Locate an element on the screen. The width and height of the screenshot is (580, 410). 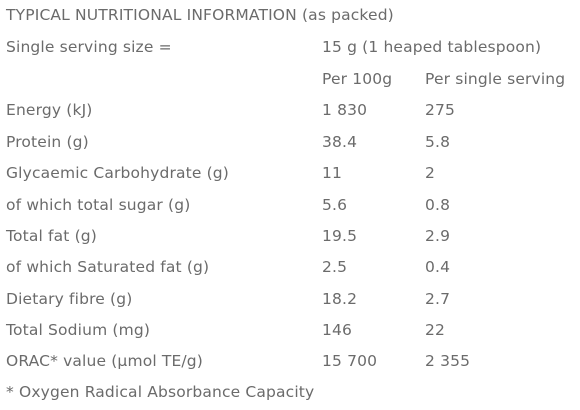
row-label: Protein (g) is located at coordinates (47, 142).